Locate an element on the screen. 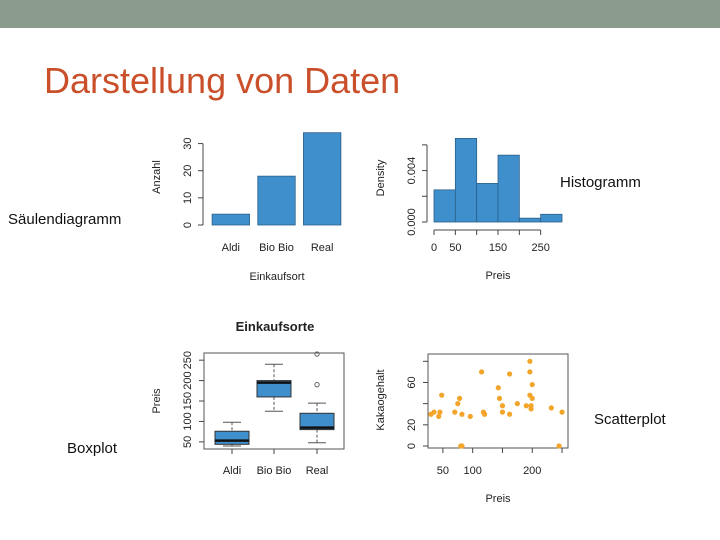  y-tick-label: 150 is located at coordinates (188, 401).